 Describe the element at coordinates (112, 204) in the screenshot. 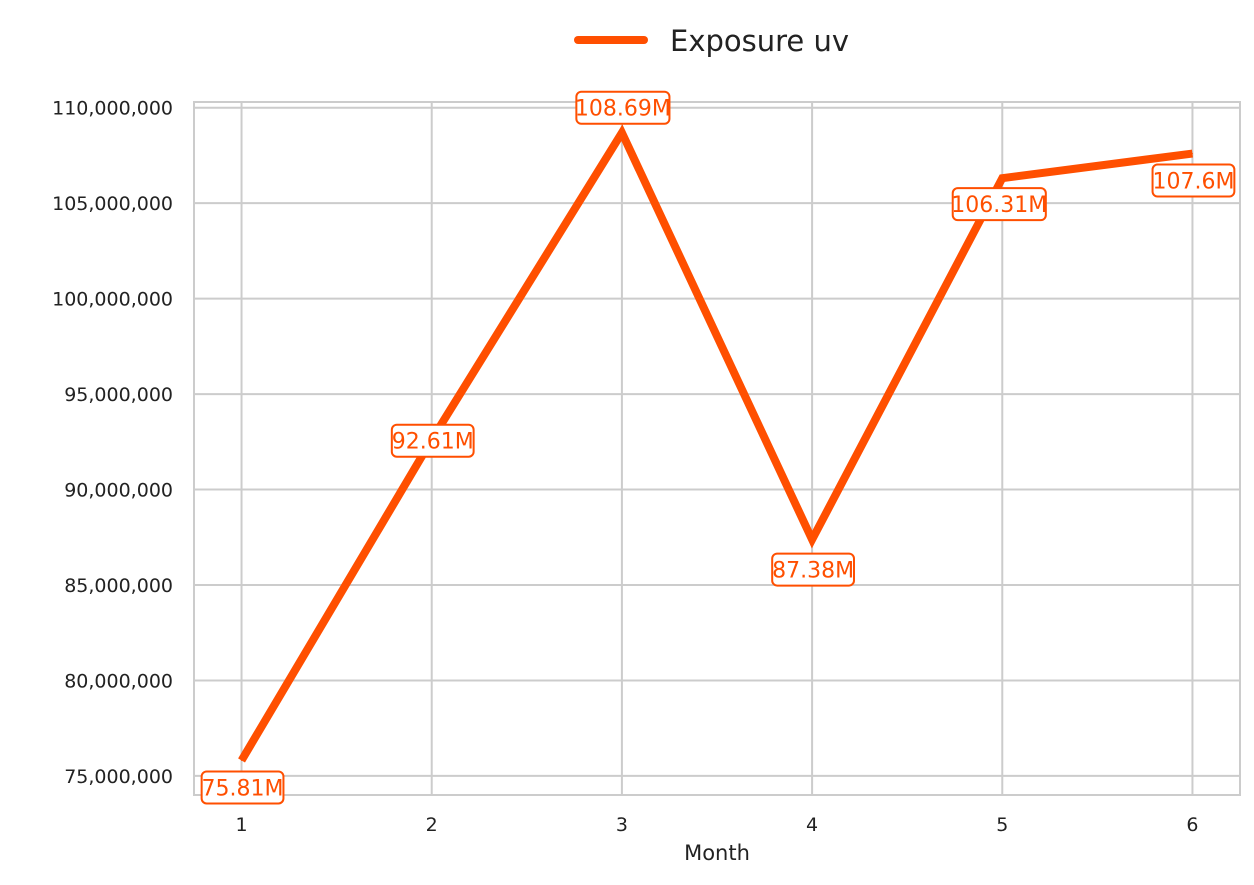

I see `y-tick-label: 105,000,000` at that location.